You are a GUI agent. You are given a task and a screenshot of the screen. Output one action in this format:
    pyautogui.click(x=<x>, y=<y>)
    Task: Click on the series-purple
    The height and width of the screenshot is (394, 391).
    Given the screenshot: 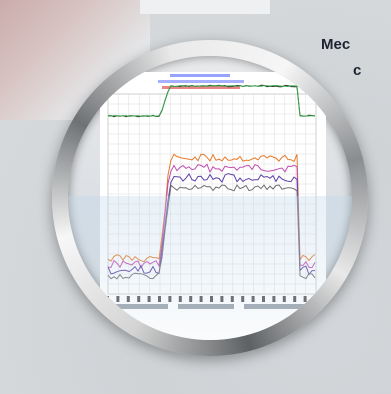 What is the action you would take?
    pyautogui.click(x=211, y=224)
    